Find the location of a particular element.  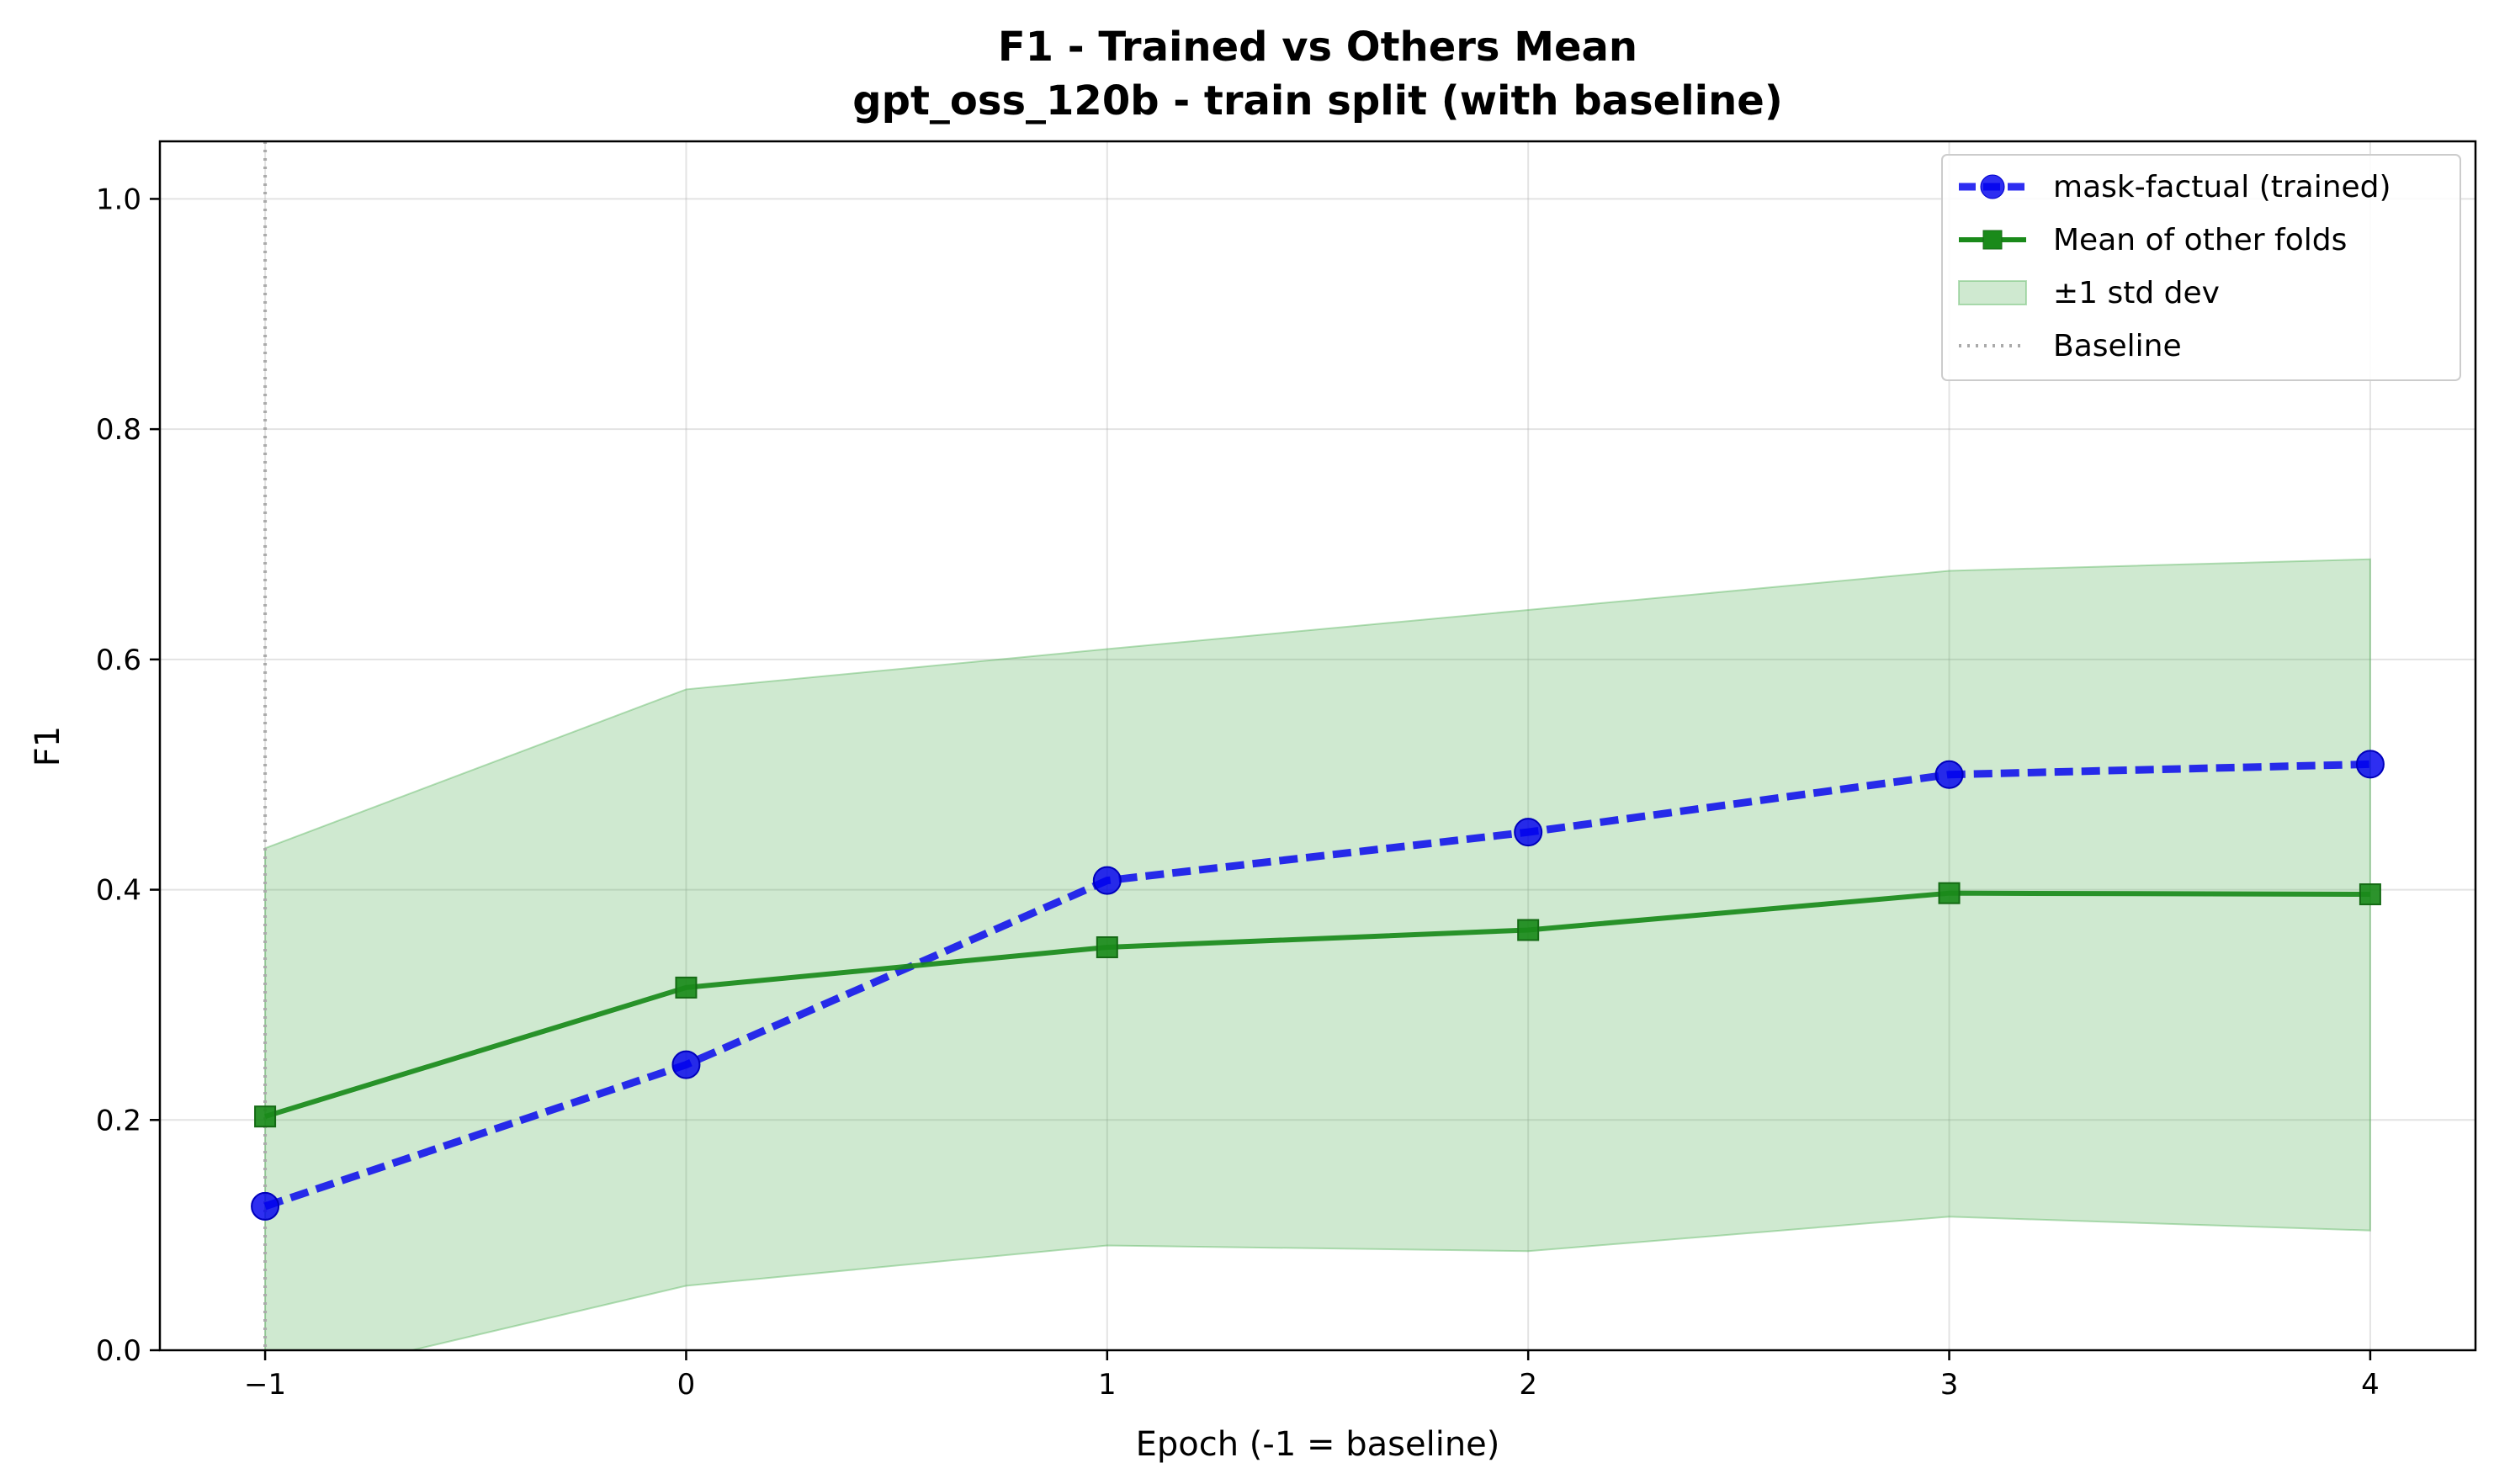

chart-title: F1 - Trained vs Others Mean is located at coordinates (1317, 47).